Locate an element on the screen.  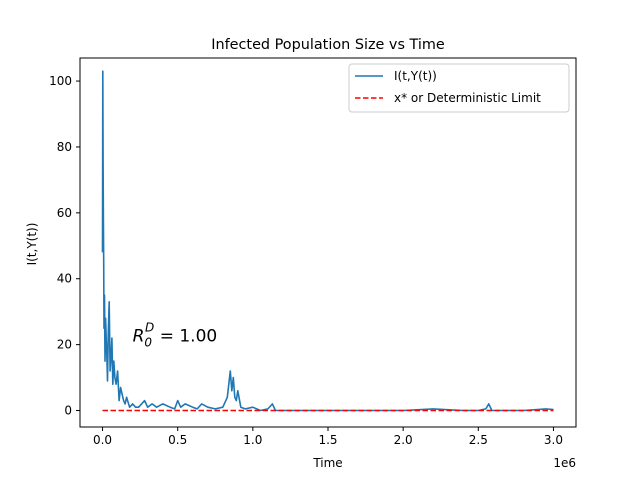
legend: I(t,Y(t)) x* or Deterministic Limit is located at coordinates (459, 88).